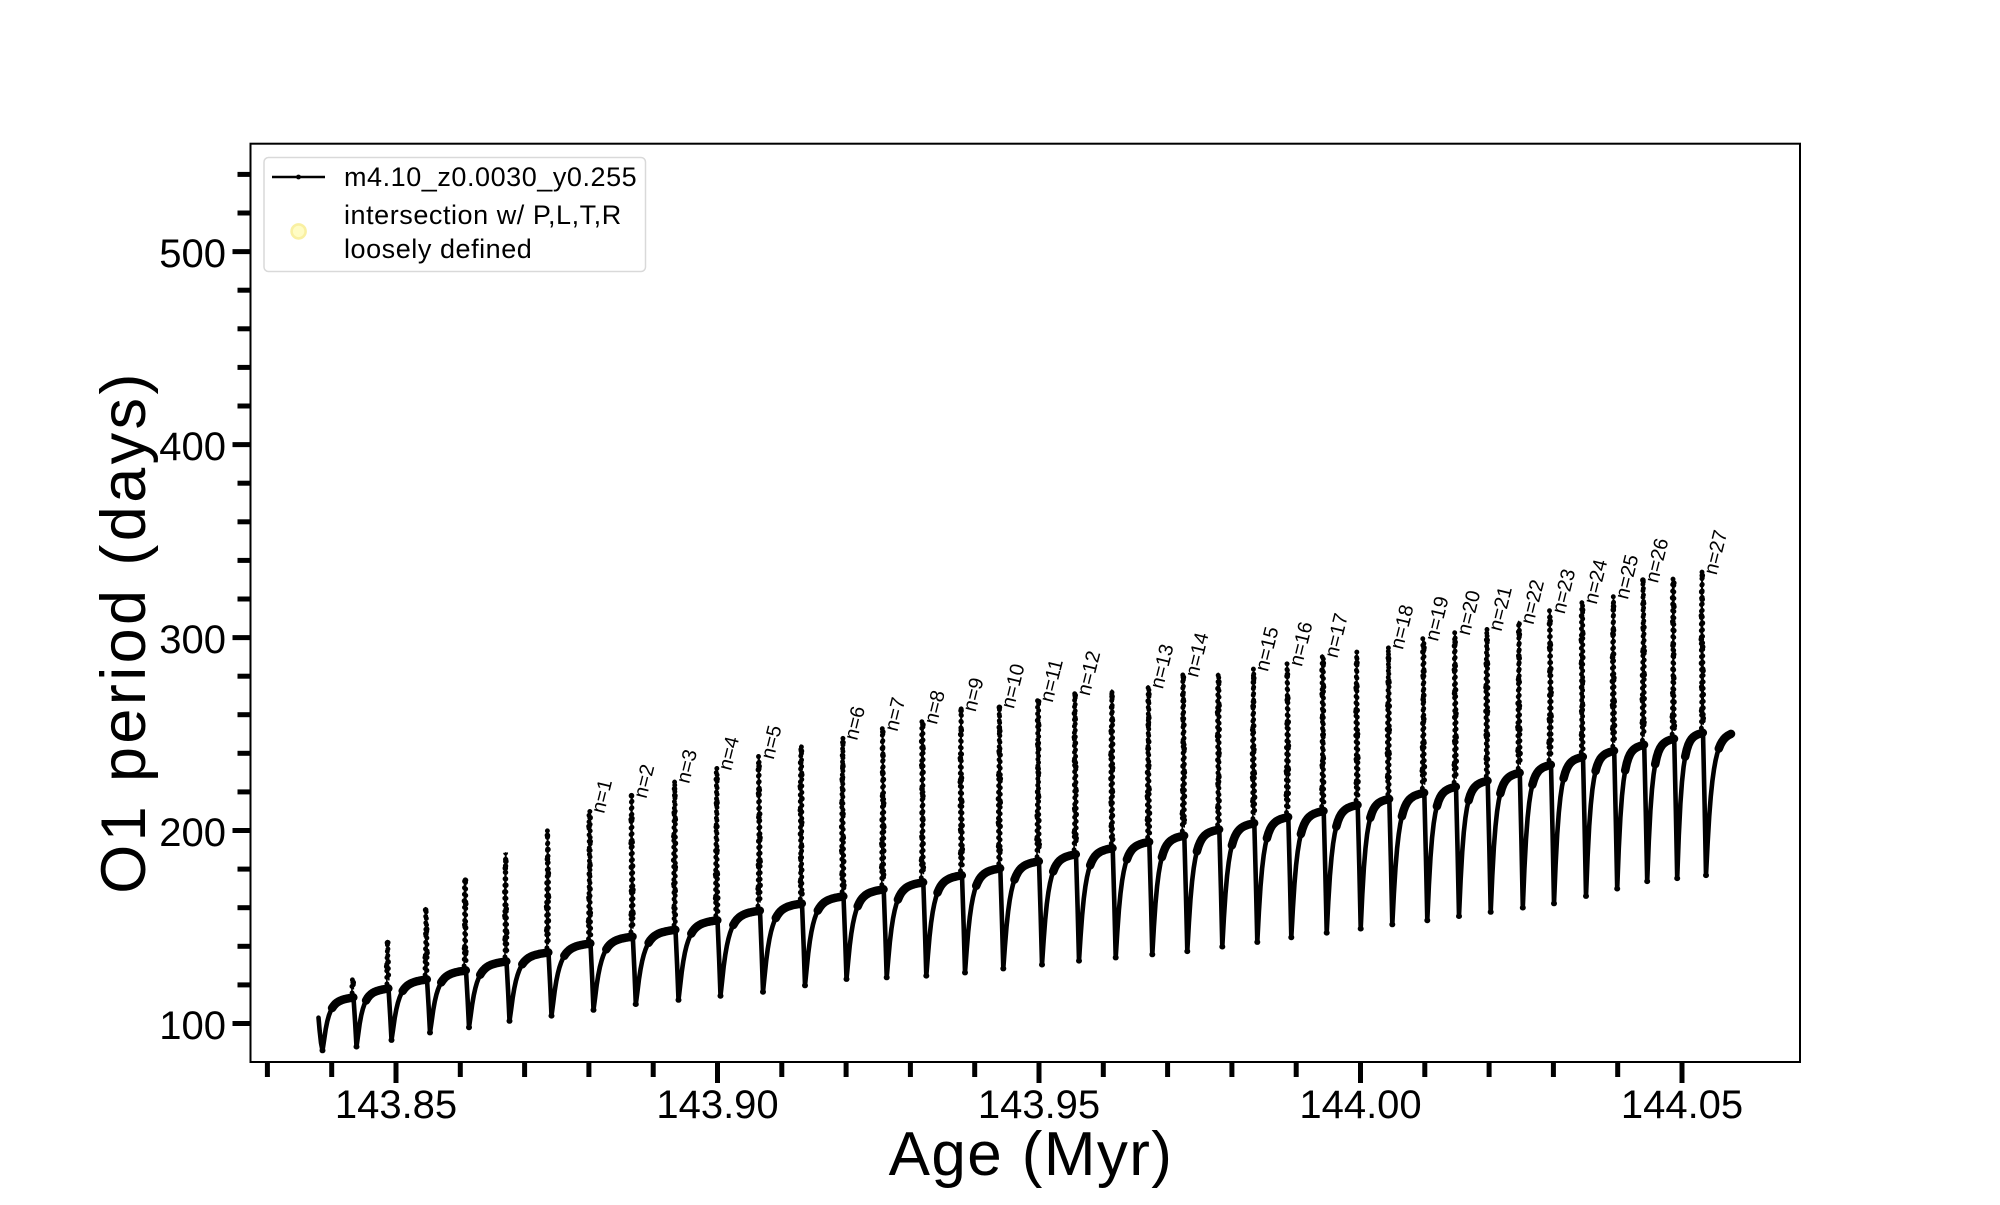  What do you see at coordinates (483, 215) in the screenshot?
I see `svg-text: intersection w/ P,L,T,R` at bounding box center [483, 215].